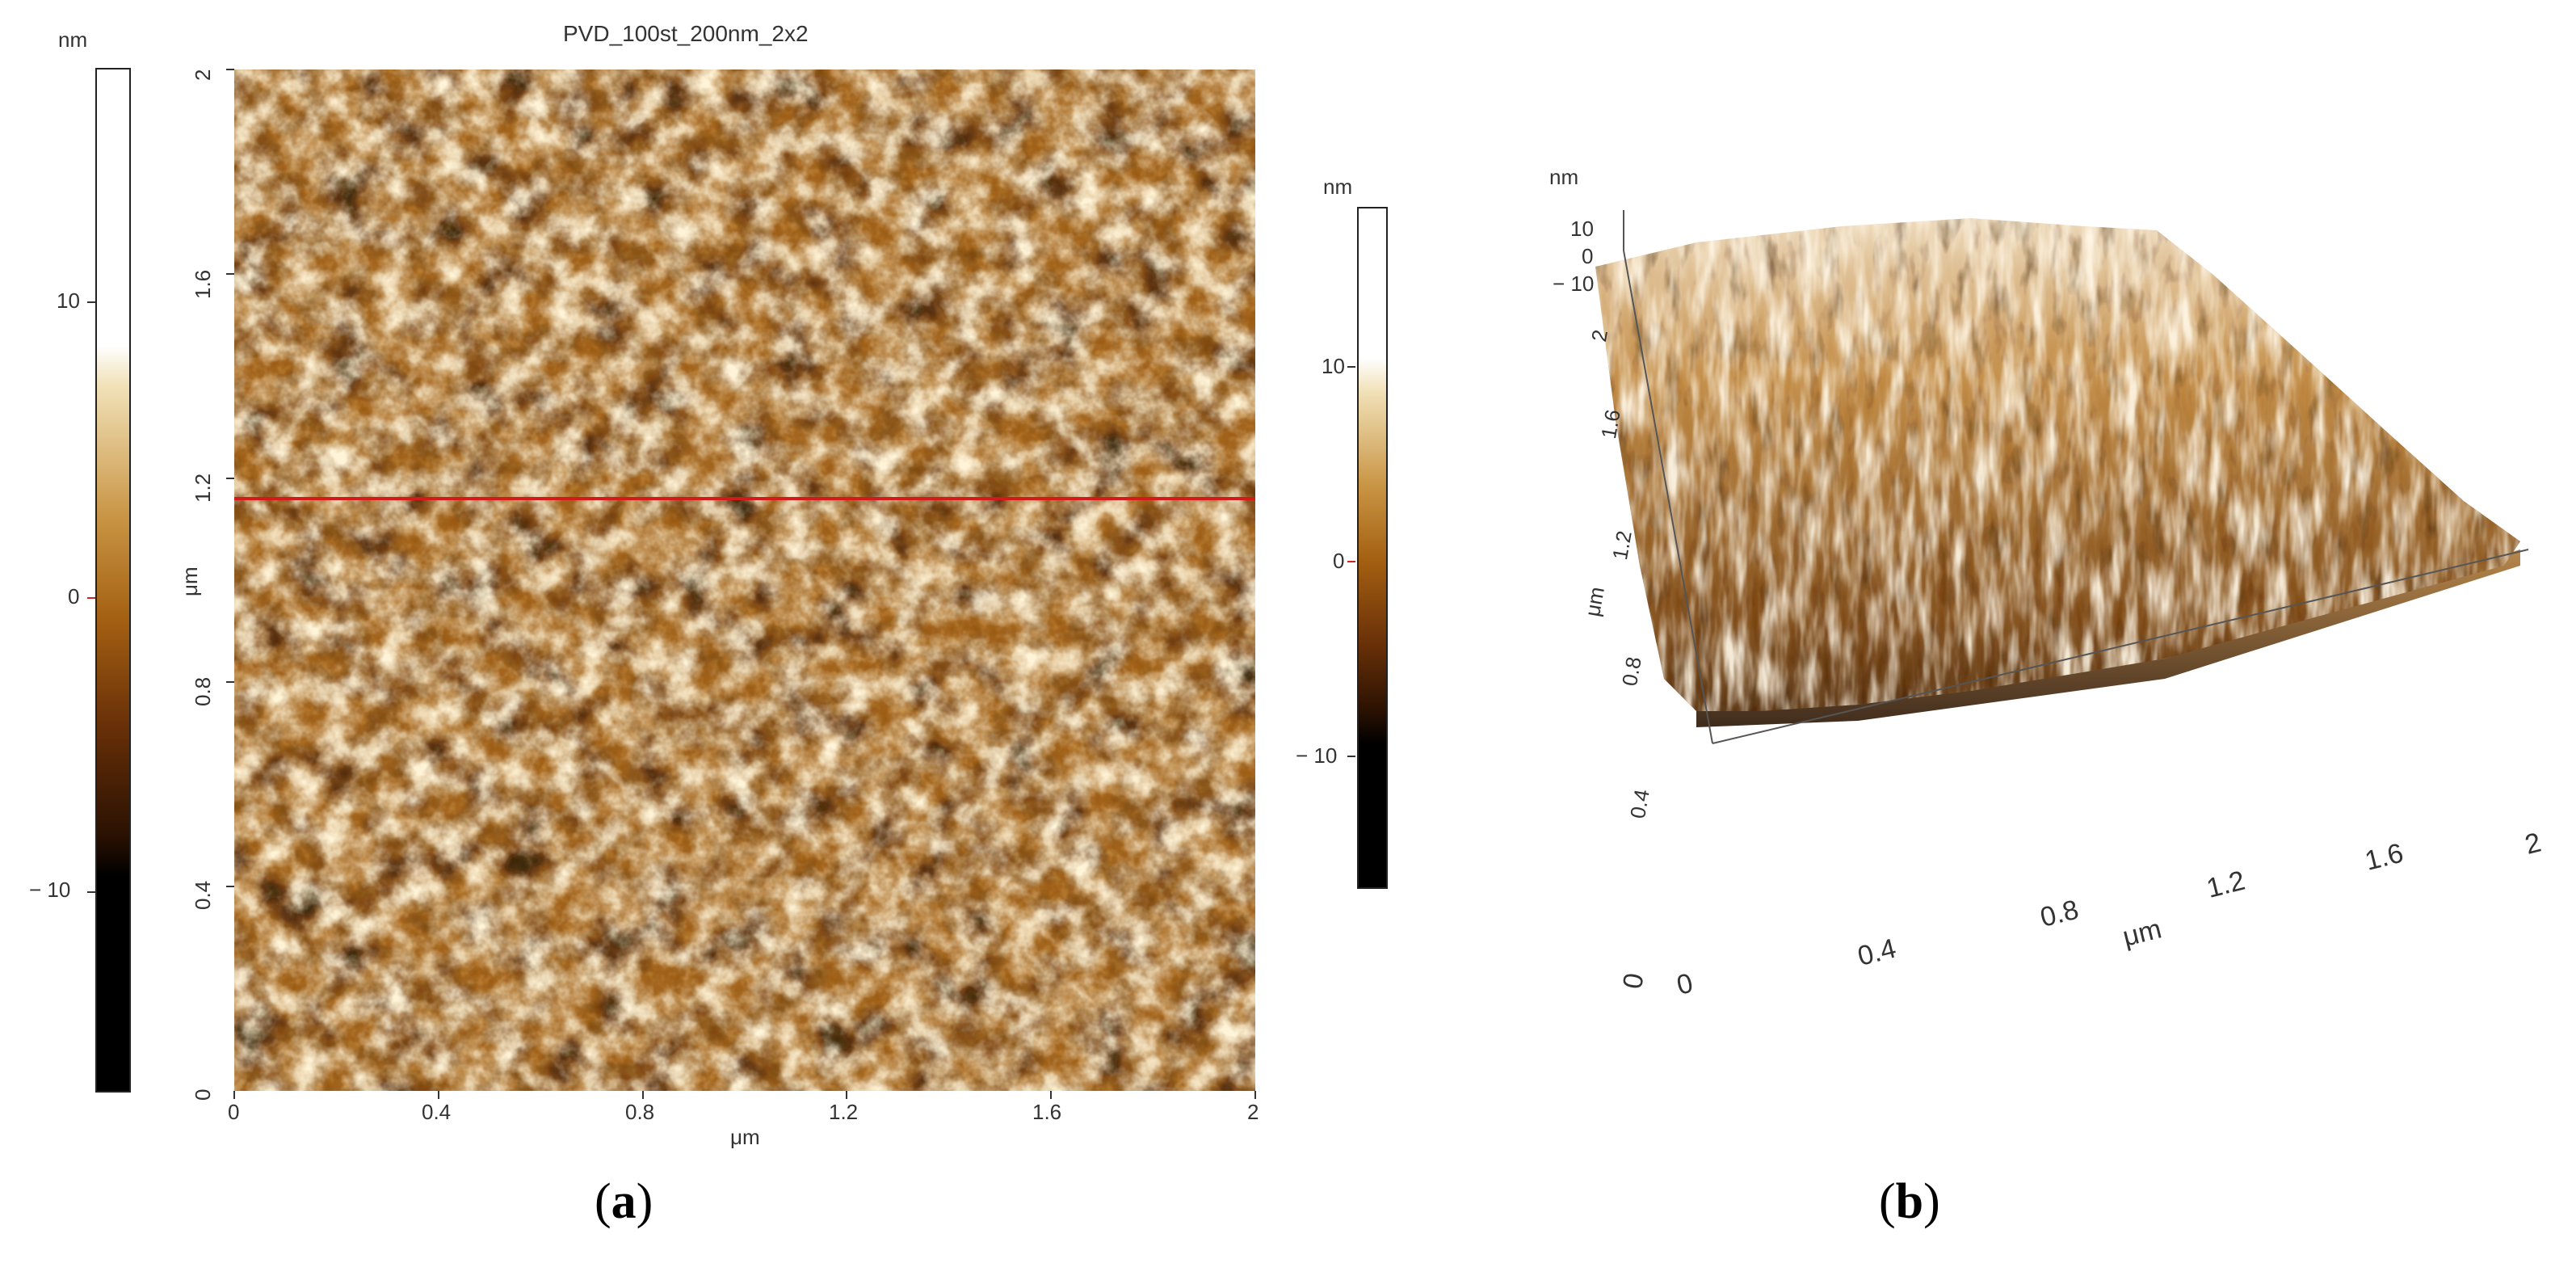 The height and width of the screenshot is (1280, 2576). What do you see at coordinates (745, 1137) in the screenshot?
I see `x-axis-label: μm` at bounding box center [745, 1137].